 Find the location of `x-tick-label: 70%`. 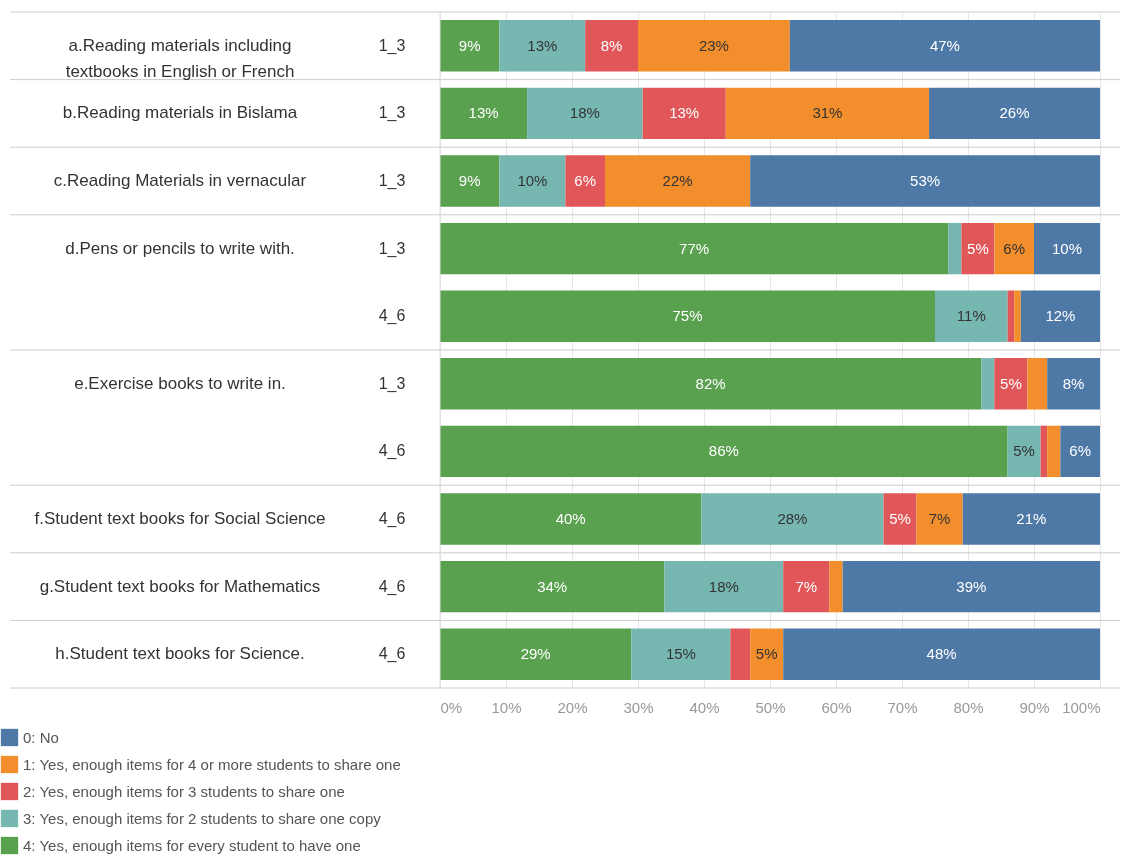

x-tick-label: 70% is located at coordinates (902, 707).